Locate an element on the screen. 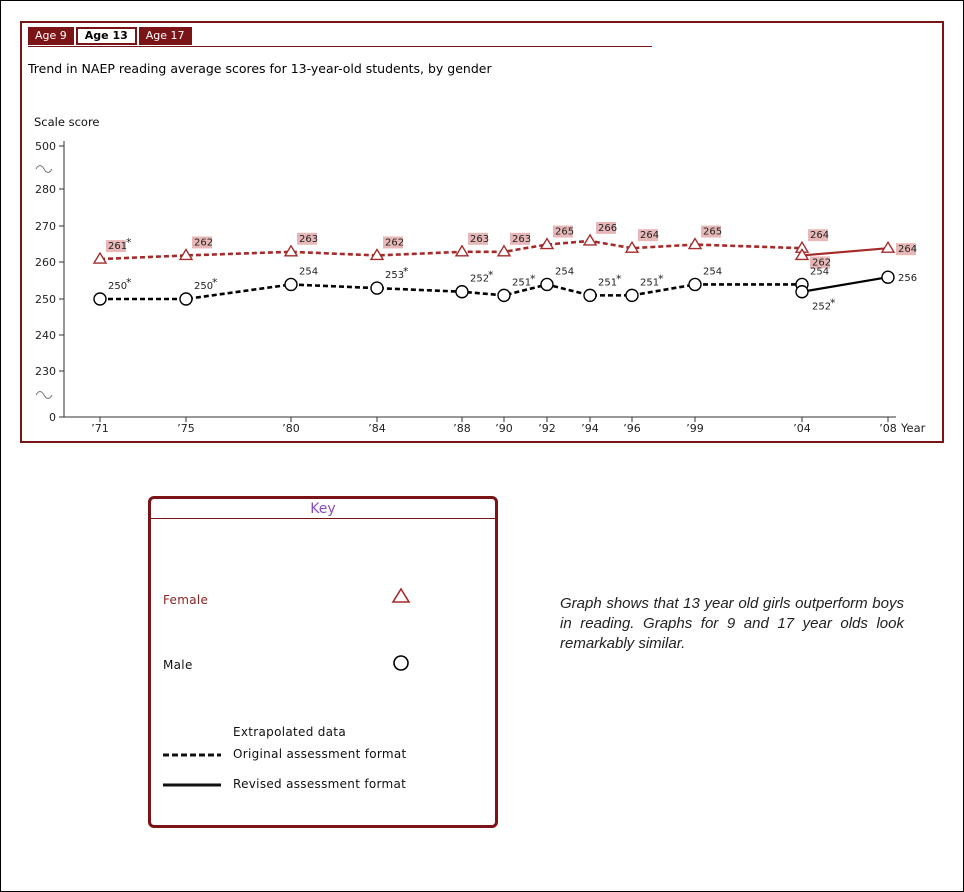  key-male-label: Male is located at coordinates (178, 665).